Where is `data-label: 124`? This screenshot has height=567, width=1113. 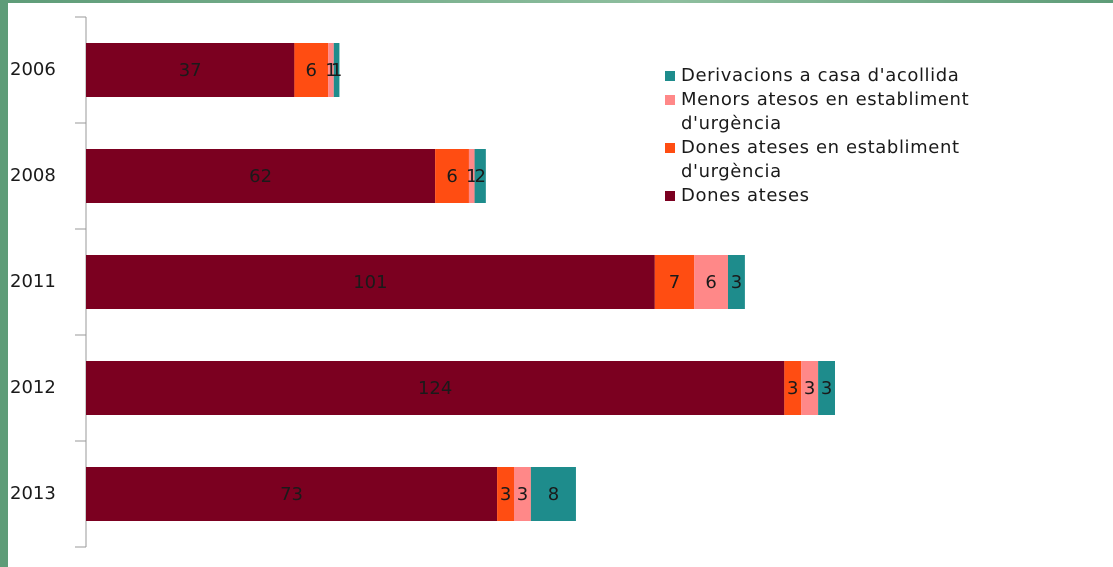
data-label: 124 is located at coordinates (435, 388).